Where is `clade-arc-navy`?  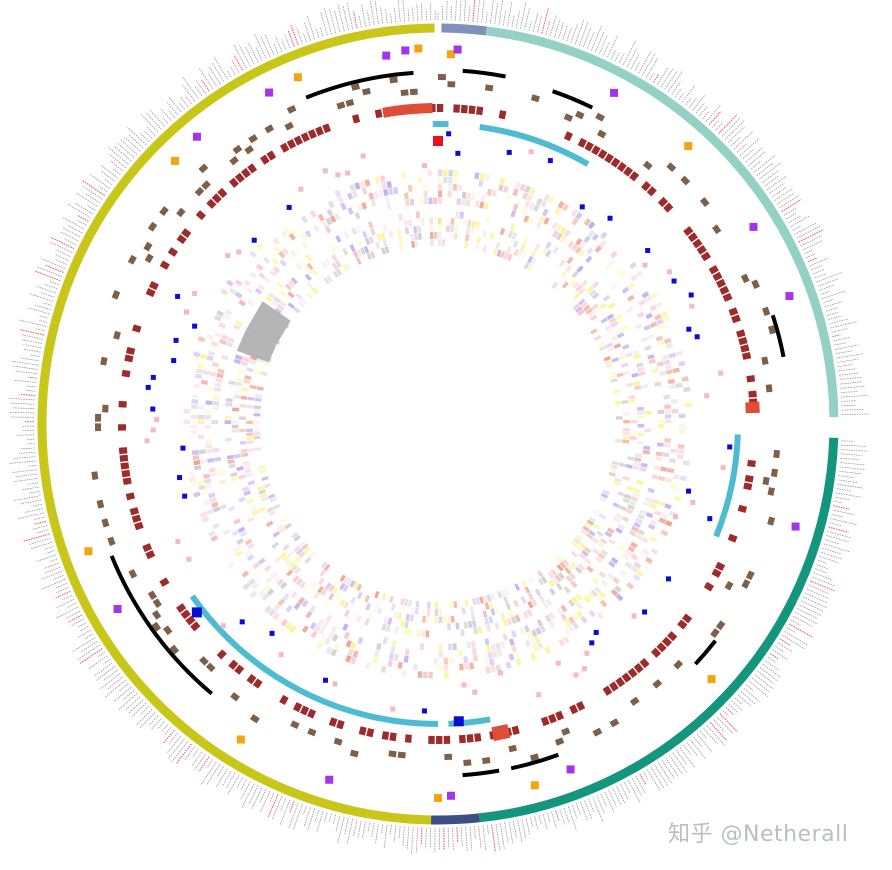
clade-arc-navy is located at coordinates (455, 819).